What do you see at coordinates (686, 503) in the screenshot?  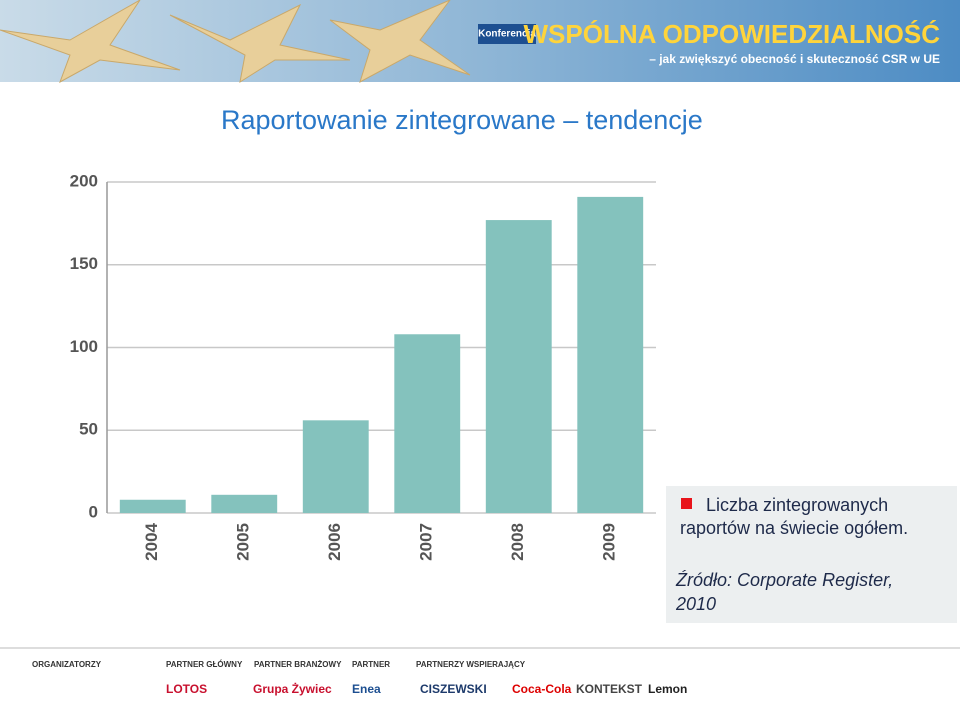 I see `legend-marker` at bounding box center [686, 503].